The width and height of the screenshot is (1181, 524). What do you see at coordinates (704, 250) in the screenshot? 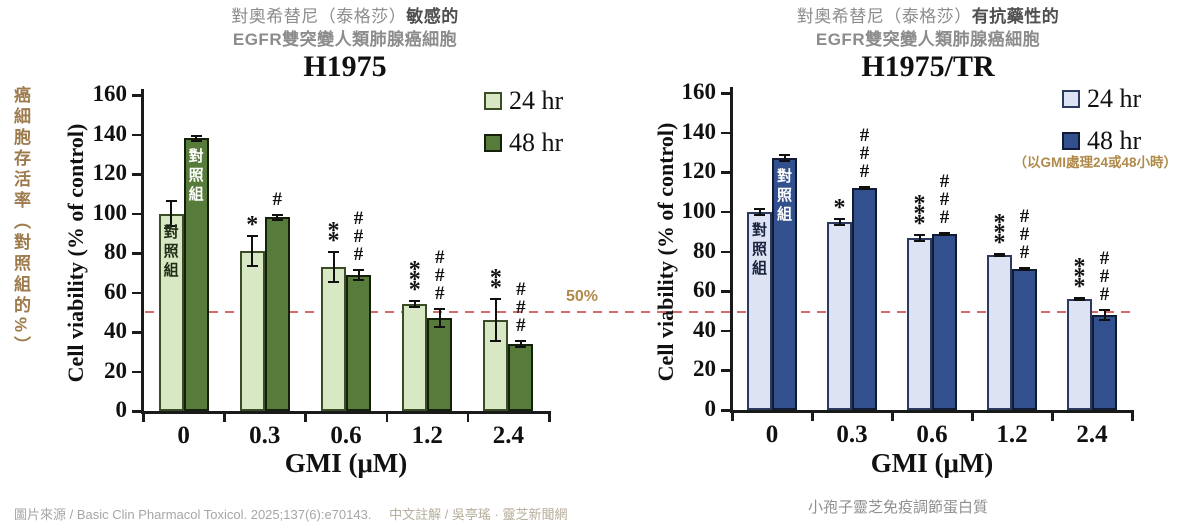
I see `right-y-tick-label: 80` at bounding box center [704, 250].